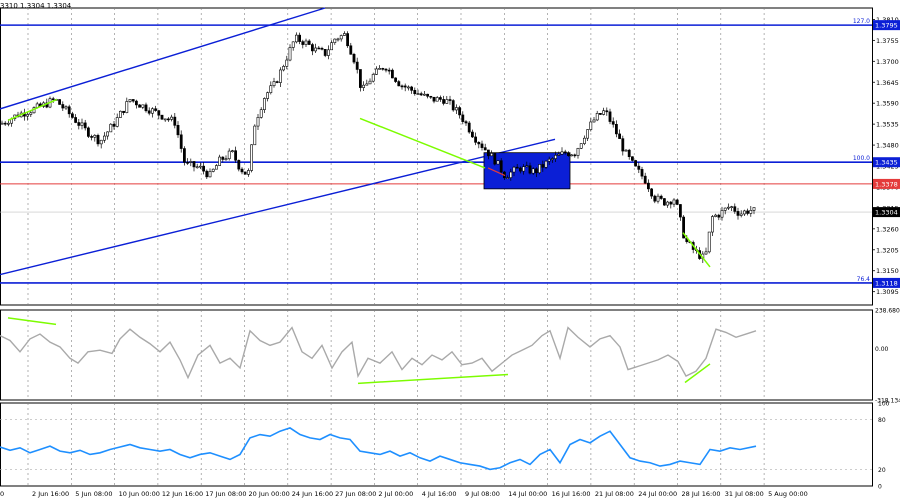 This screenshot has height=504, width=900. I want to click on x-tick-label: 2 Jul 00:00, so click(395, 494).